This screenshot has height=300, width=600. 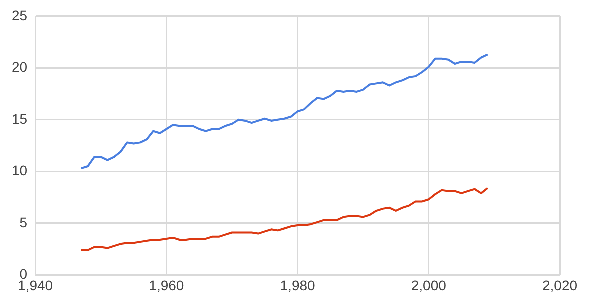 What do you see at coordinates (20, 170) in the screenshot?
I see `y-tick-label: 10` at bounding box center [20, 170].